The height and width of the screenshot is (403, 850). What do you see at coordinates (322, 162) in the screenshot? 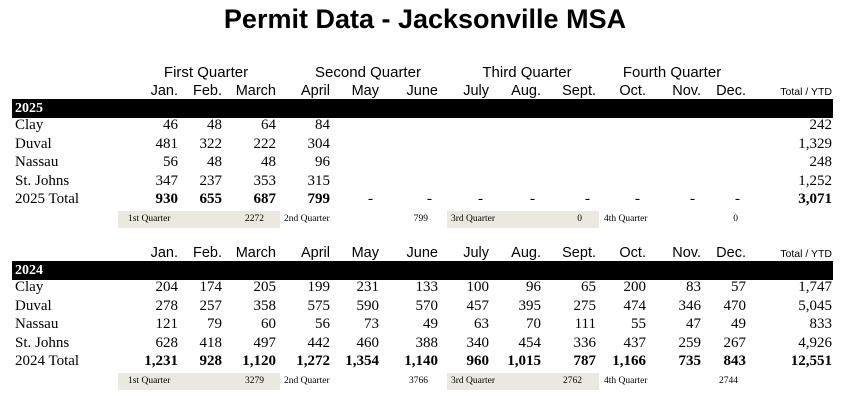
I see `data-cell: 96` at bounding box center [322, 162].